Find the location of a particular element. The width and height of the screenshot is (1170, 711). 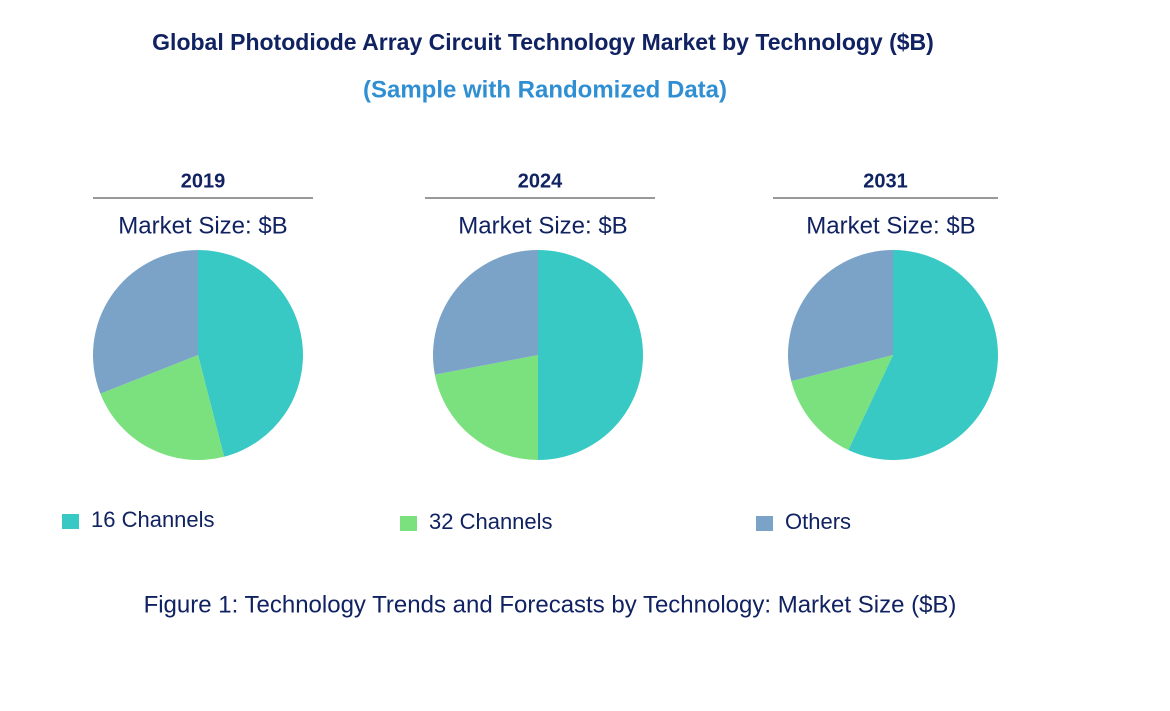

subtitle: (Sample with Randomized Data) is located at coordinates (545, 89).